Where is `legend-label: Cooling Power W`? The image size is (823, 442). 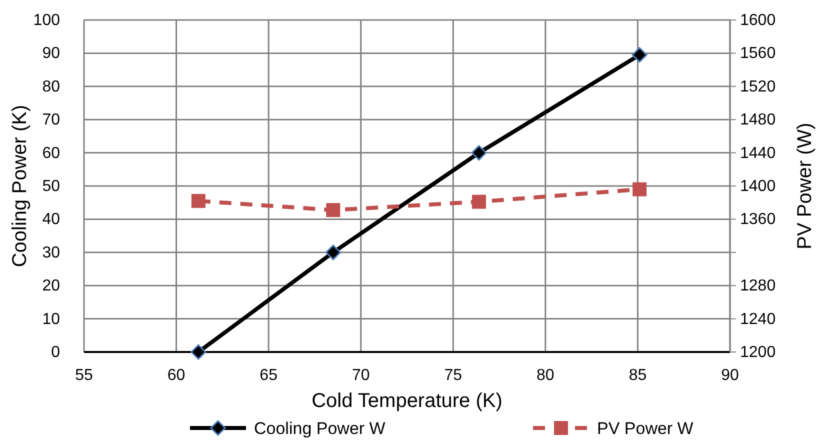 legend-label: Cooling Power W is located at coordinates (320, 428).